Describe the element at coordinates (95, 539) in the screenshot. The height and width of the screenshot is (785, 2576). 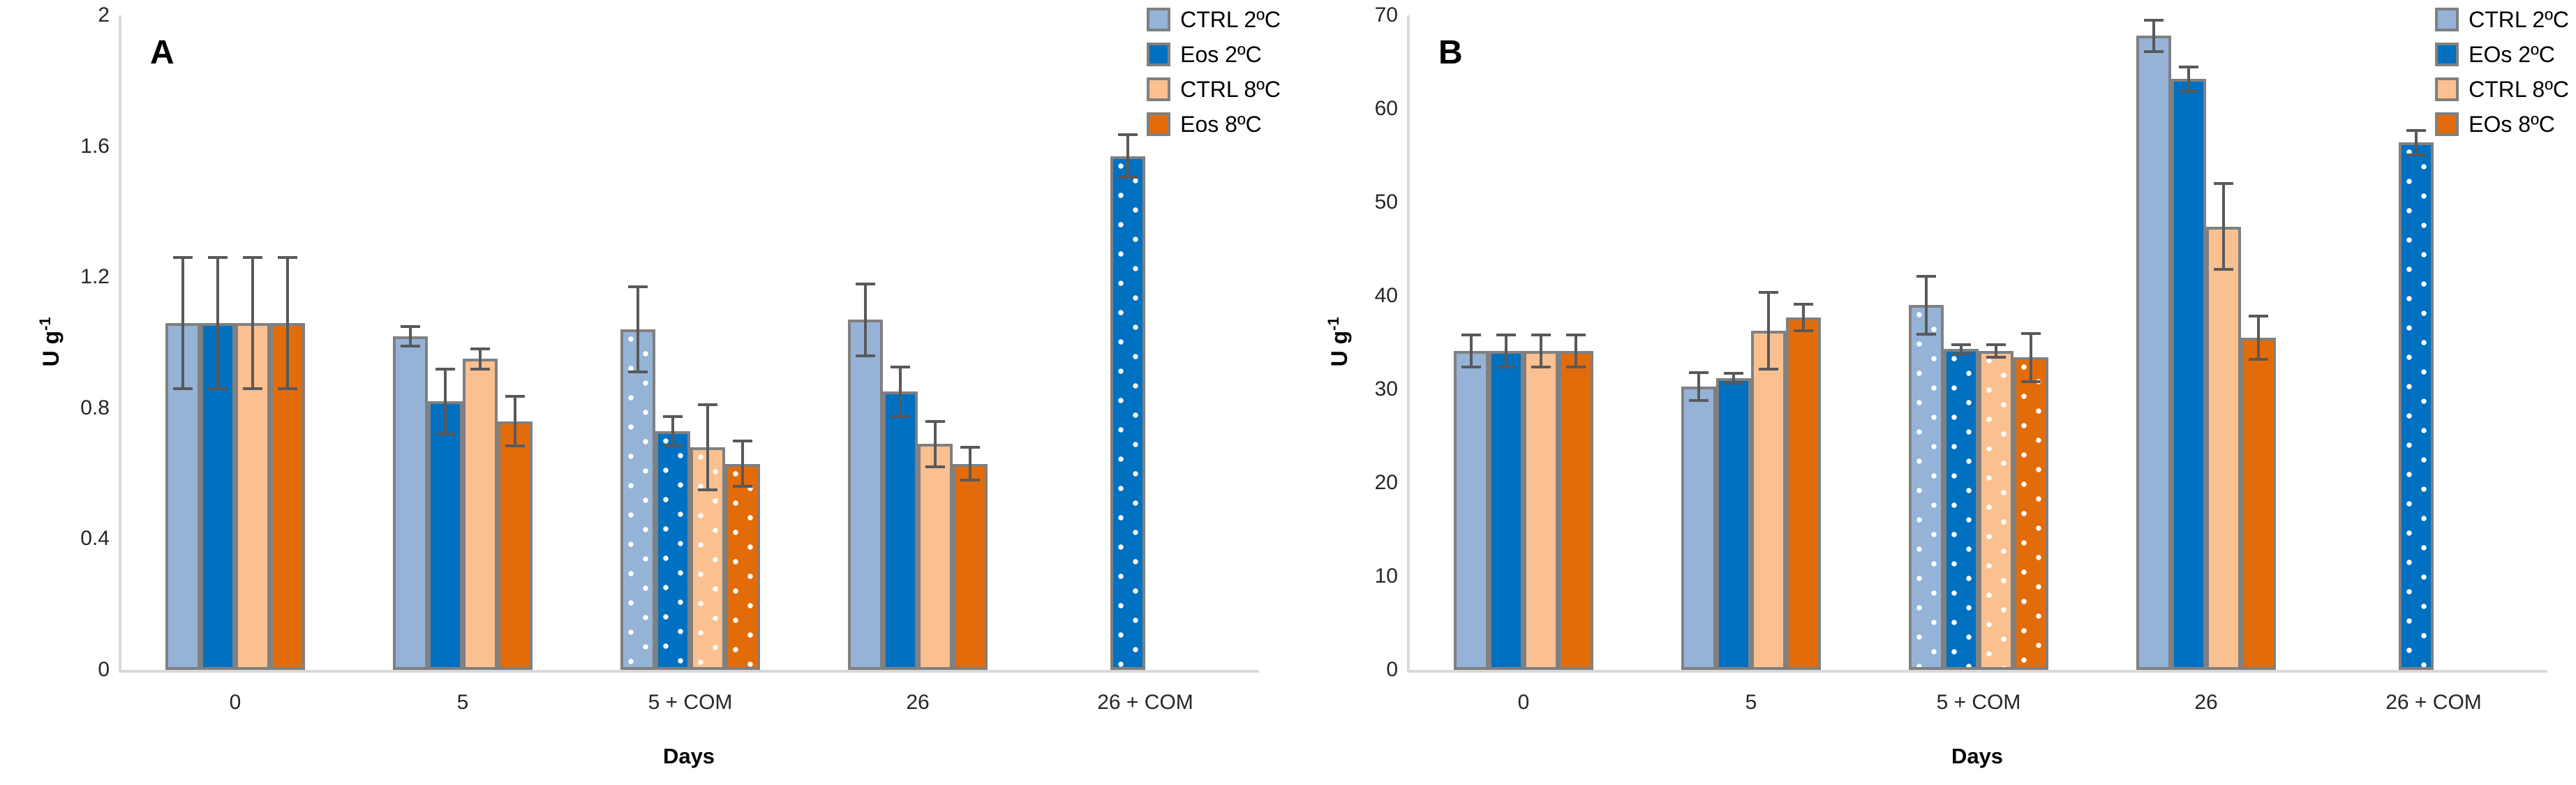
I see `y-tick-label: 0.4` at that location.